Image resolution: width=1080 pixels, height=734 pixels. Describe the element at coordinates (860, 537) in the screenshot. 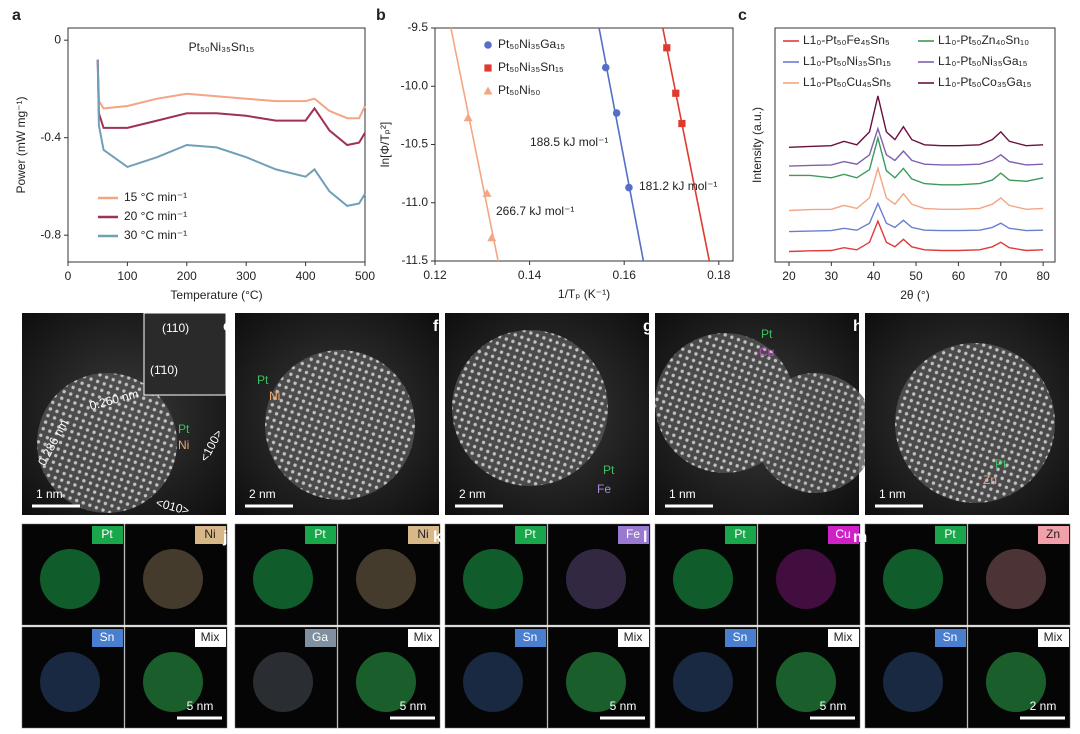

I see `panel-letter: m` at that location.